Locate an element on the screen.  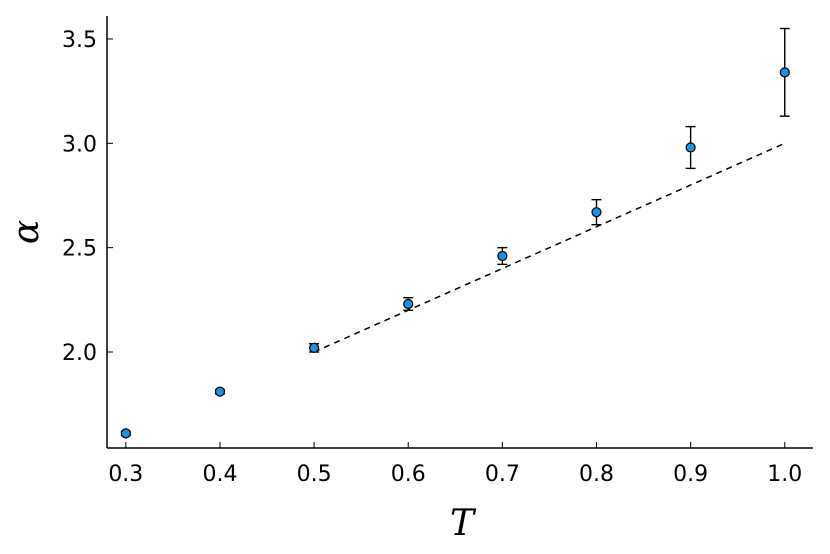
x-tick-label: 0.8 is located at coordinates (596, 474).